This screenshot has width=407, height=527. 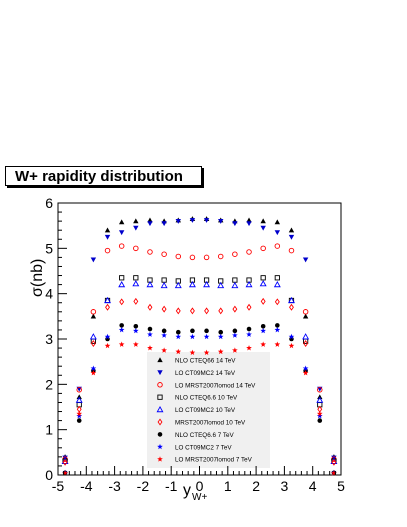 What do you see at coordinates (215, 385) in the screenshot?
I see `legend-label: LO MRST2007lomod 14 TeV` at bounding box center [215, 385].